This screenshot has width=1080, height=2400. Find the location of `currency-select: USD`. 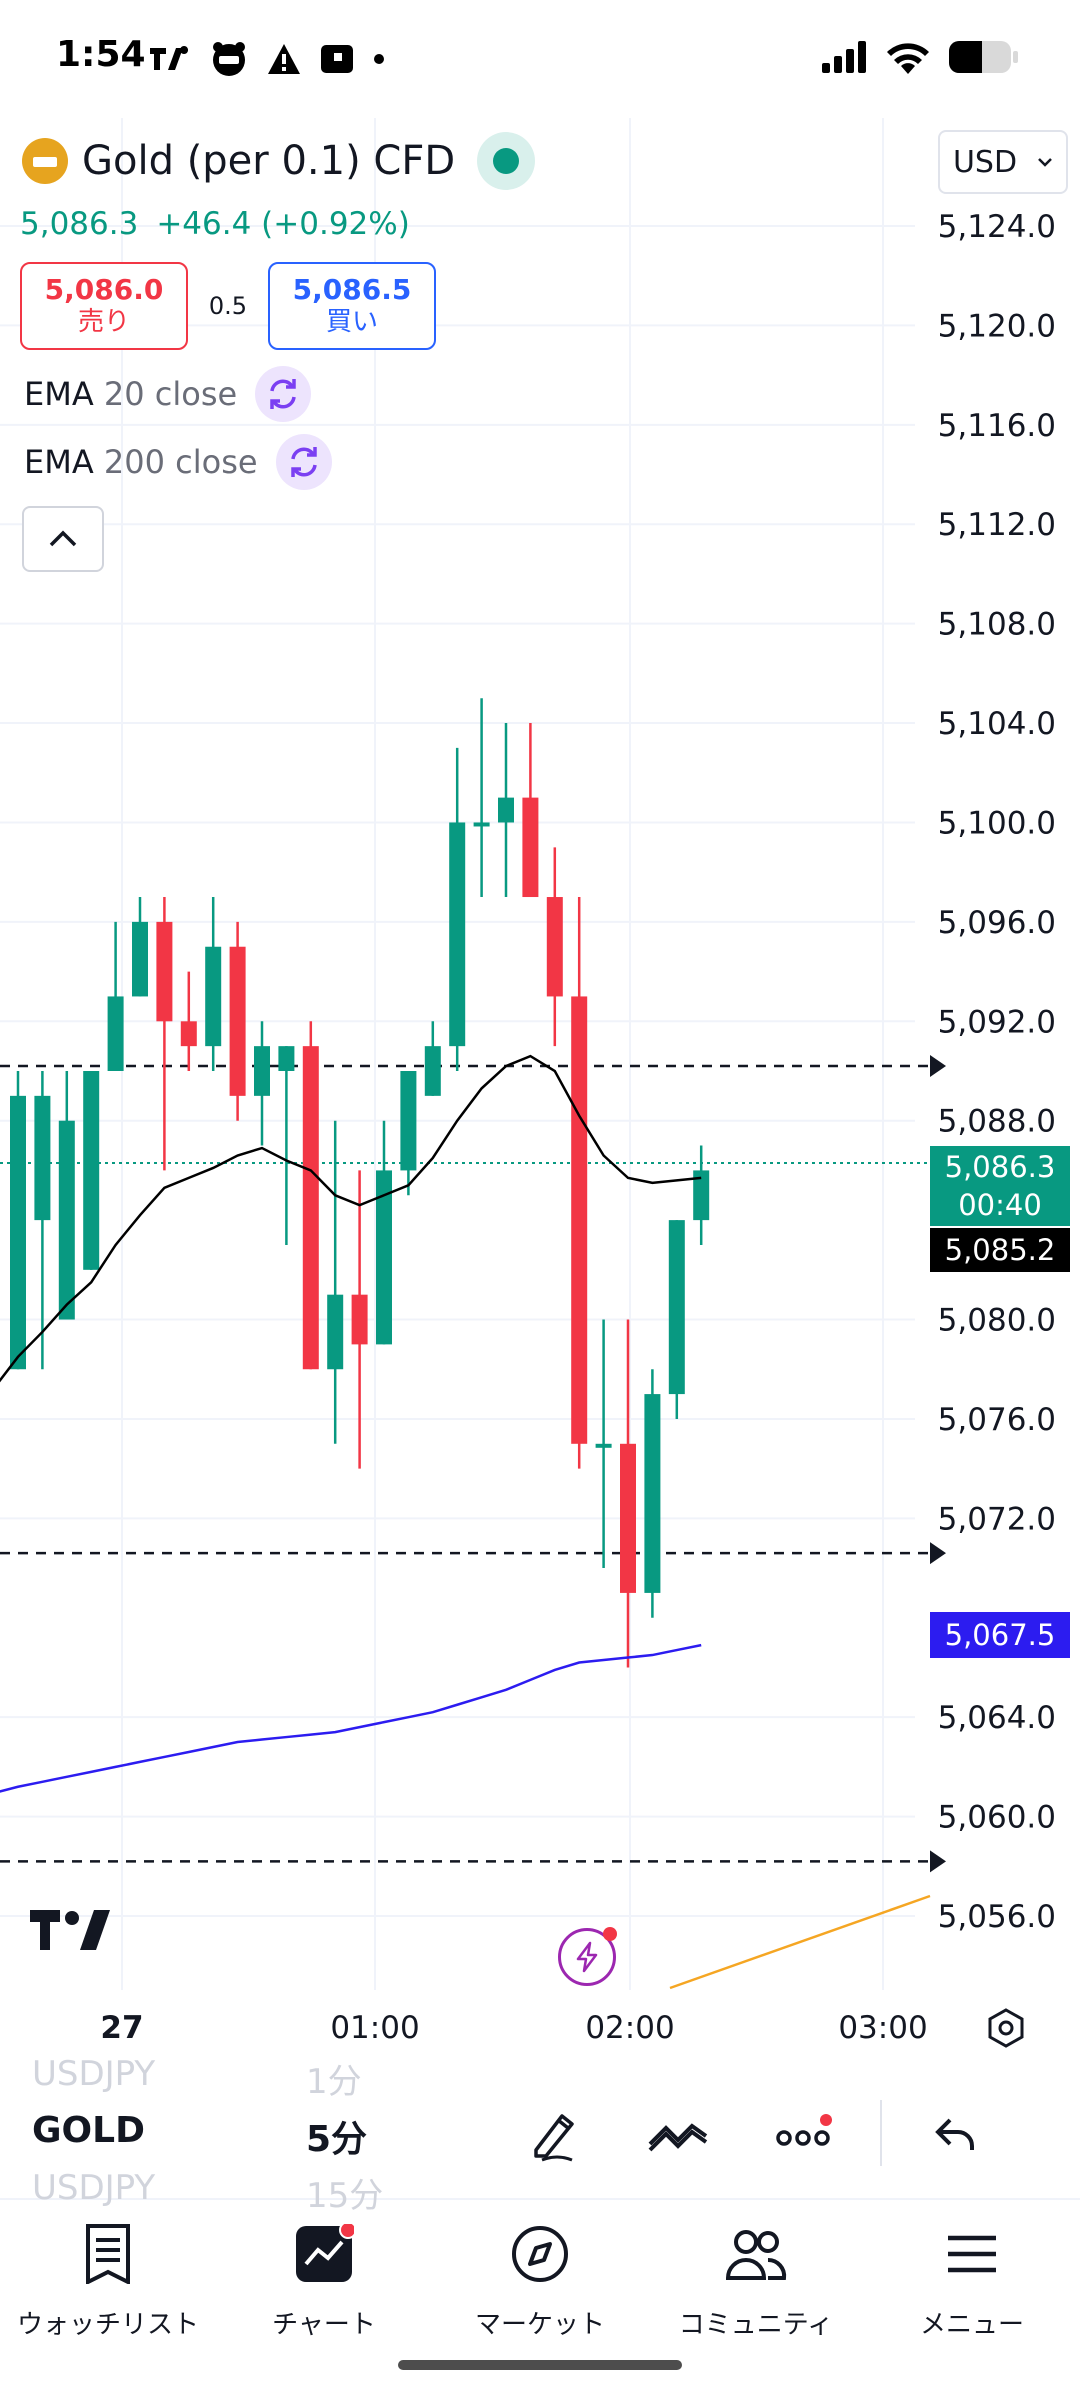

currency-select: USD is located at coordinates (1003, 162).